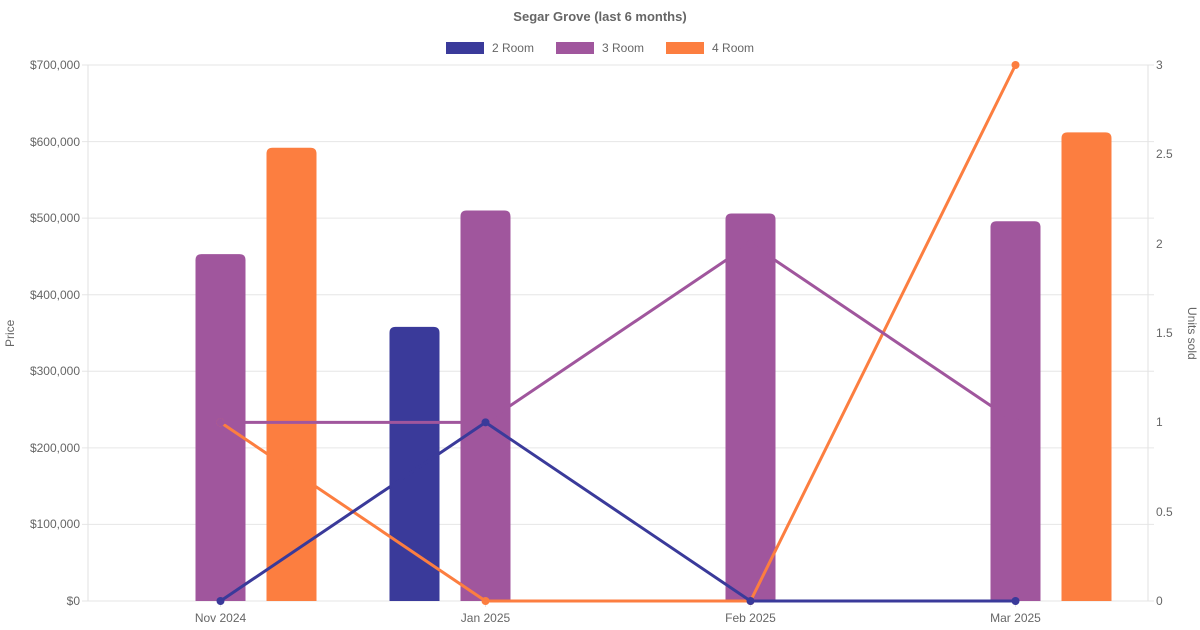  What do you see at coordinates (485, 618) in the screenshot?
I see `x-label-jan-2025: Jan 2025` at bounding box center [485, 618].